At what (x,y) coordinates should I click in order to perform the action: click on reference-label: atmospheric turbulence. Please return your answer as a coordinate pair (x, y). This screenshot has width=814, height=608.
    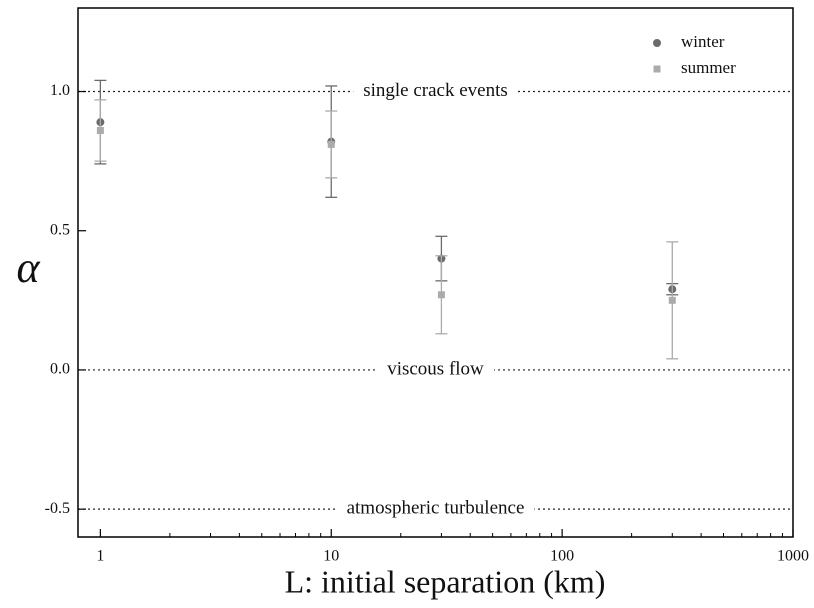
    Looking at the image, I should click on (436, 508).